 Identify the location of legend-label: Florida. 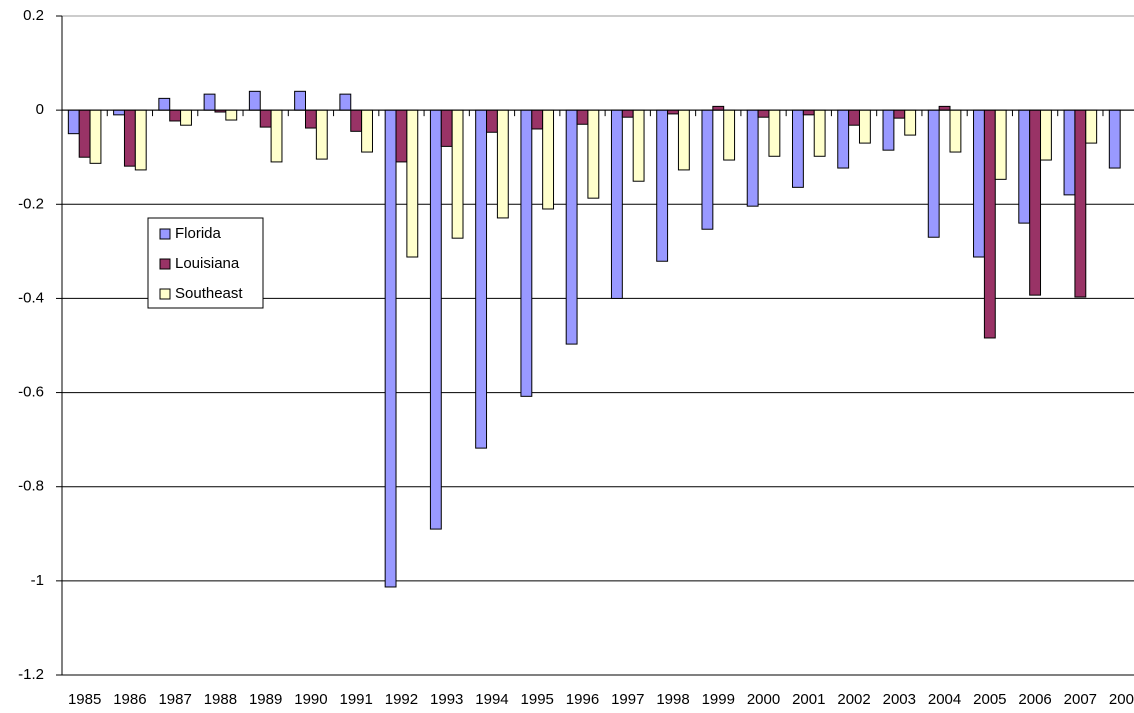
(198, 233).